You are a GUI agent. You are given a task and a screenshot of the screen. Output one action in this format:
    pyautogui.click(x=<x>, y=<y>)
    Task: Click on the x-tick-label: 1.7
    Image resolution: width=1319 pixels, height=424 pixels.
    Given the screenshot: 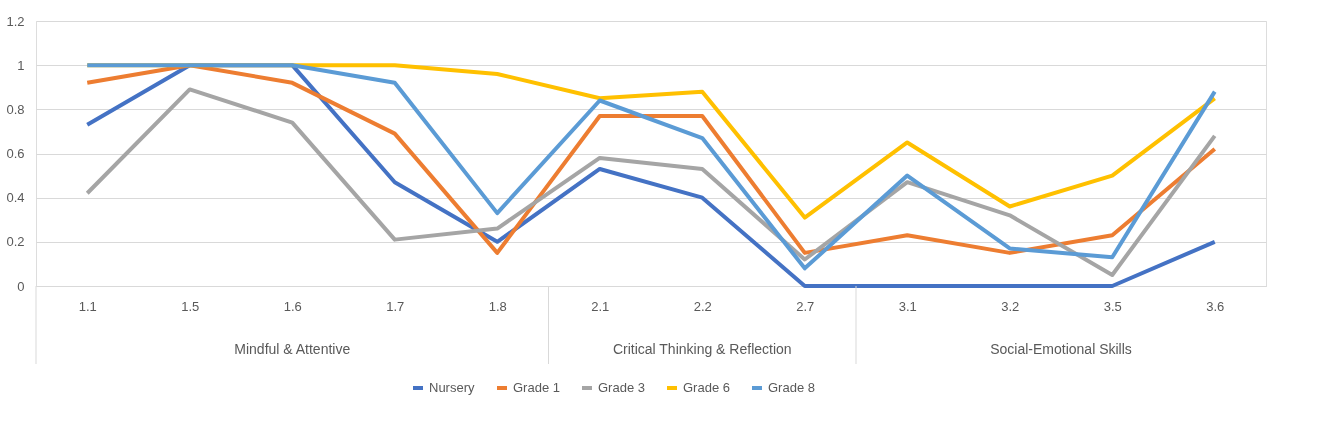 What is the action you would take?
    pyautogui.click(x=395, y=306)
    